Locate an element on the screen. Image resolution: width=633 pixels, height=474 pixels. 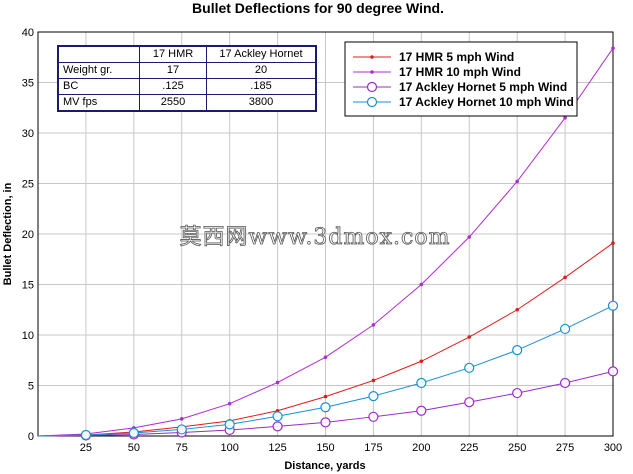
y-tick-label: 30 is located at coordinates (28, 134).